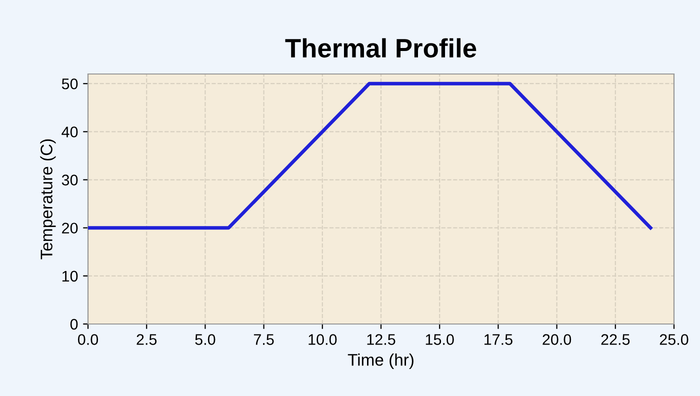 This screenshot has width=700, height=396. I want to click on x-tick-label: 5.0, so click(205, 339).